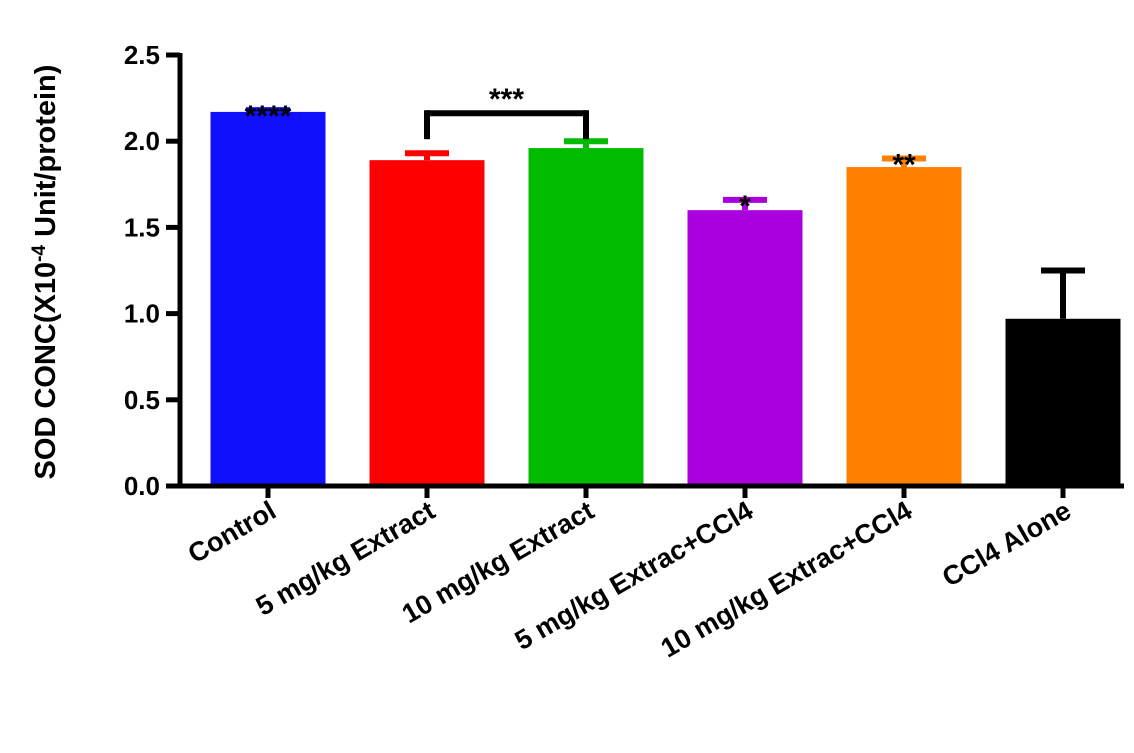 The height and width of the screenshot is (753, 1134). Describe the element at coordinates (506, 99) in the screenshot. I see `bracket-label: ***` at that location.